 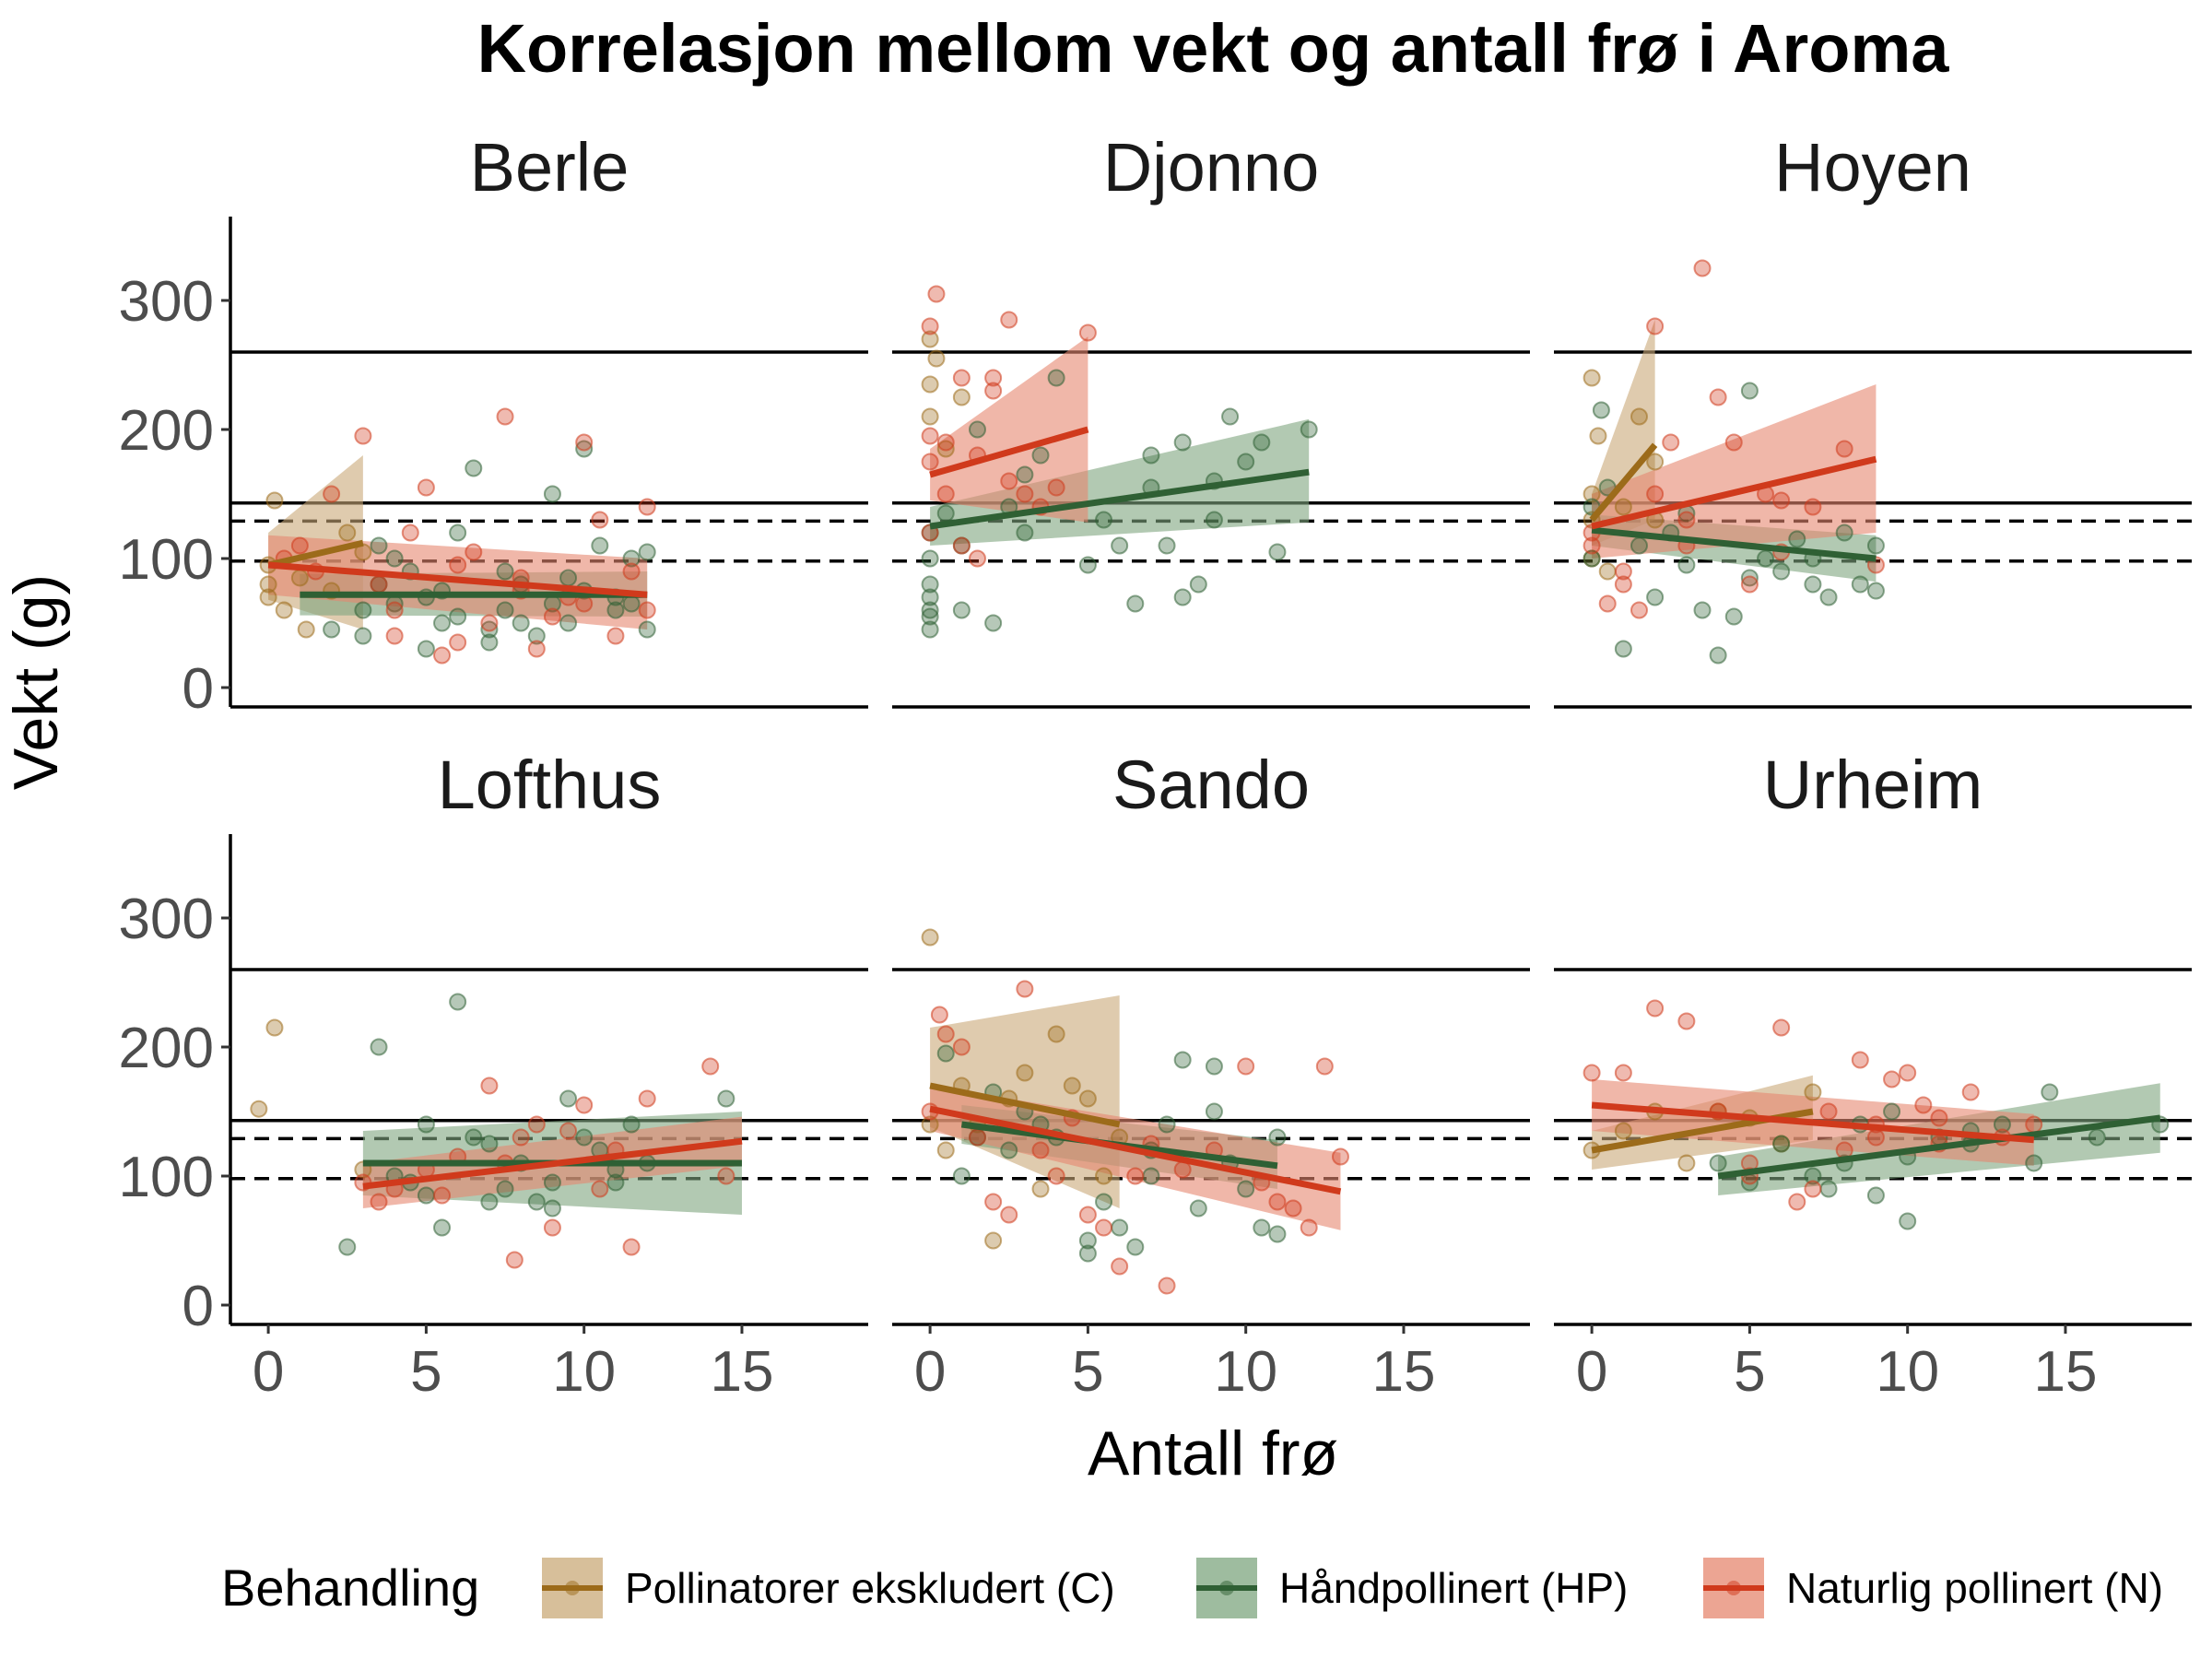 I want to click on panel-lofthus: Lofthus 0 100 200 300 0 5 10 15, so click(x=493, y=1075).